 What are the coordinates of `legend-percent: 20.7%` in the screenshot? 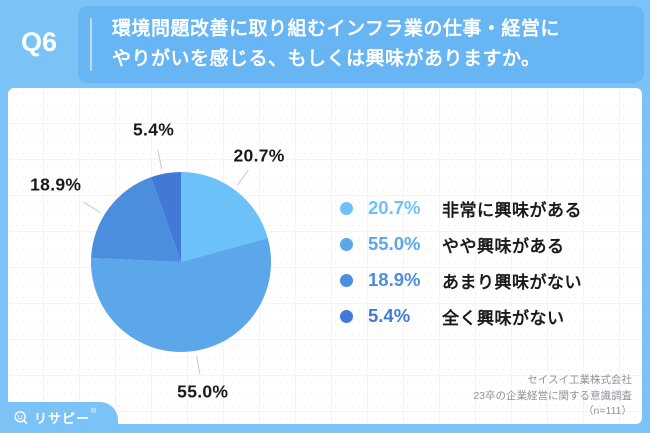 It's located at (394, 207).